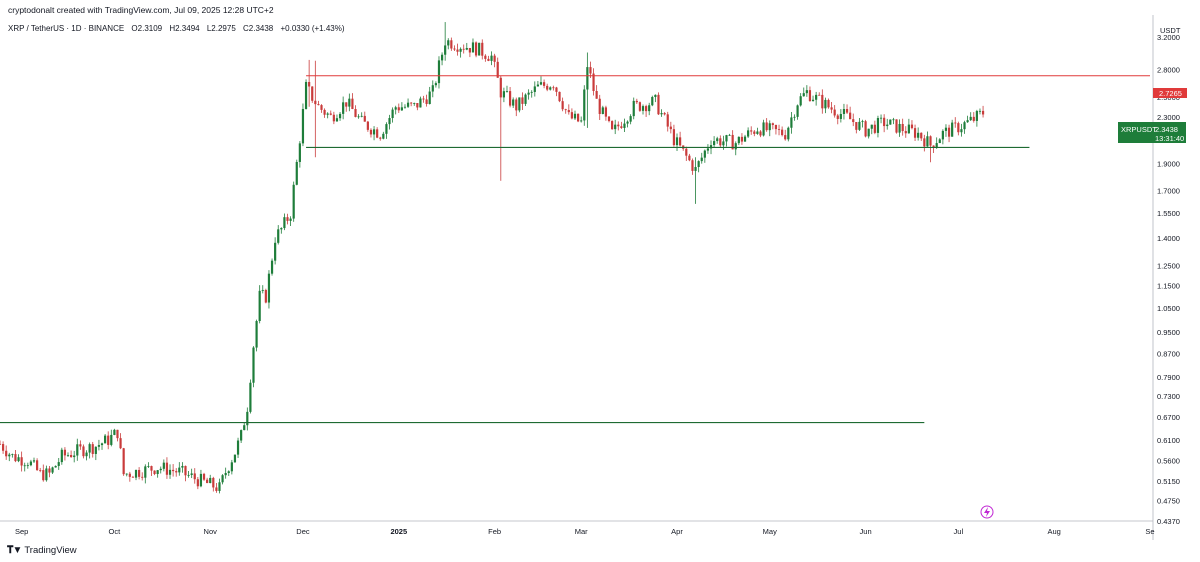  I want to click on price-tick-label: 2.8000, so click(1168, 69).